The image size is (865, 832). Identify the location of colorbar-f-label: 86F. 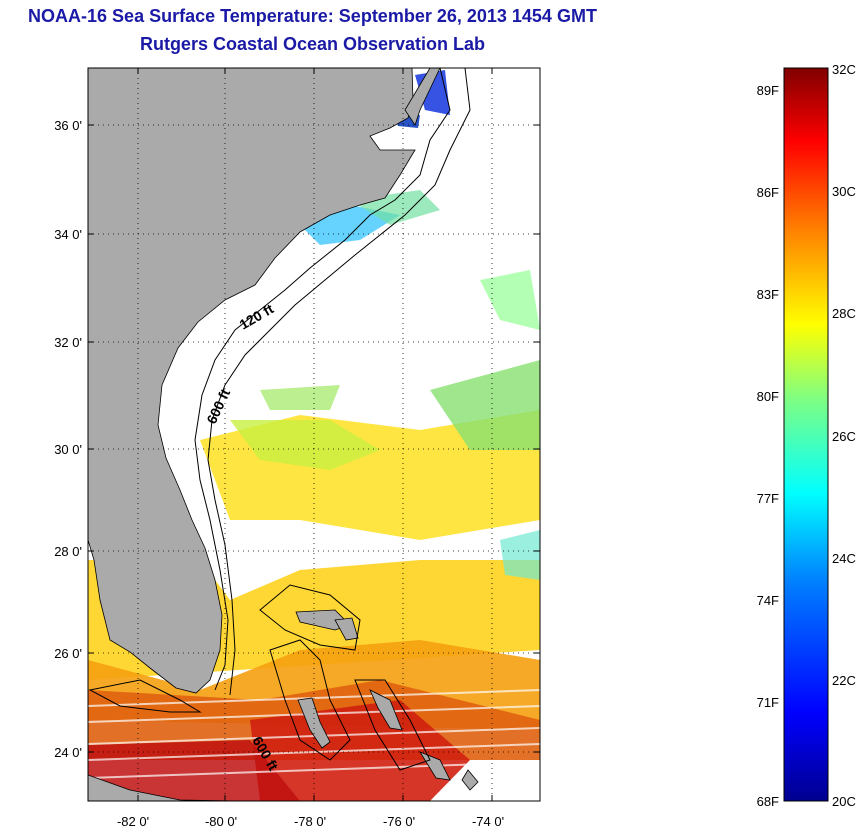
(768, 192).